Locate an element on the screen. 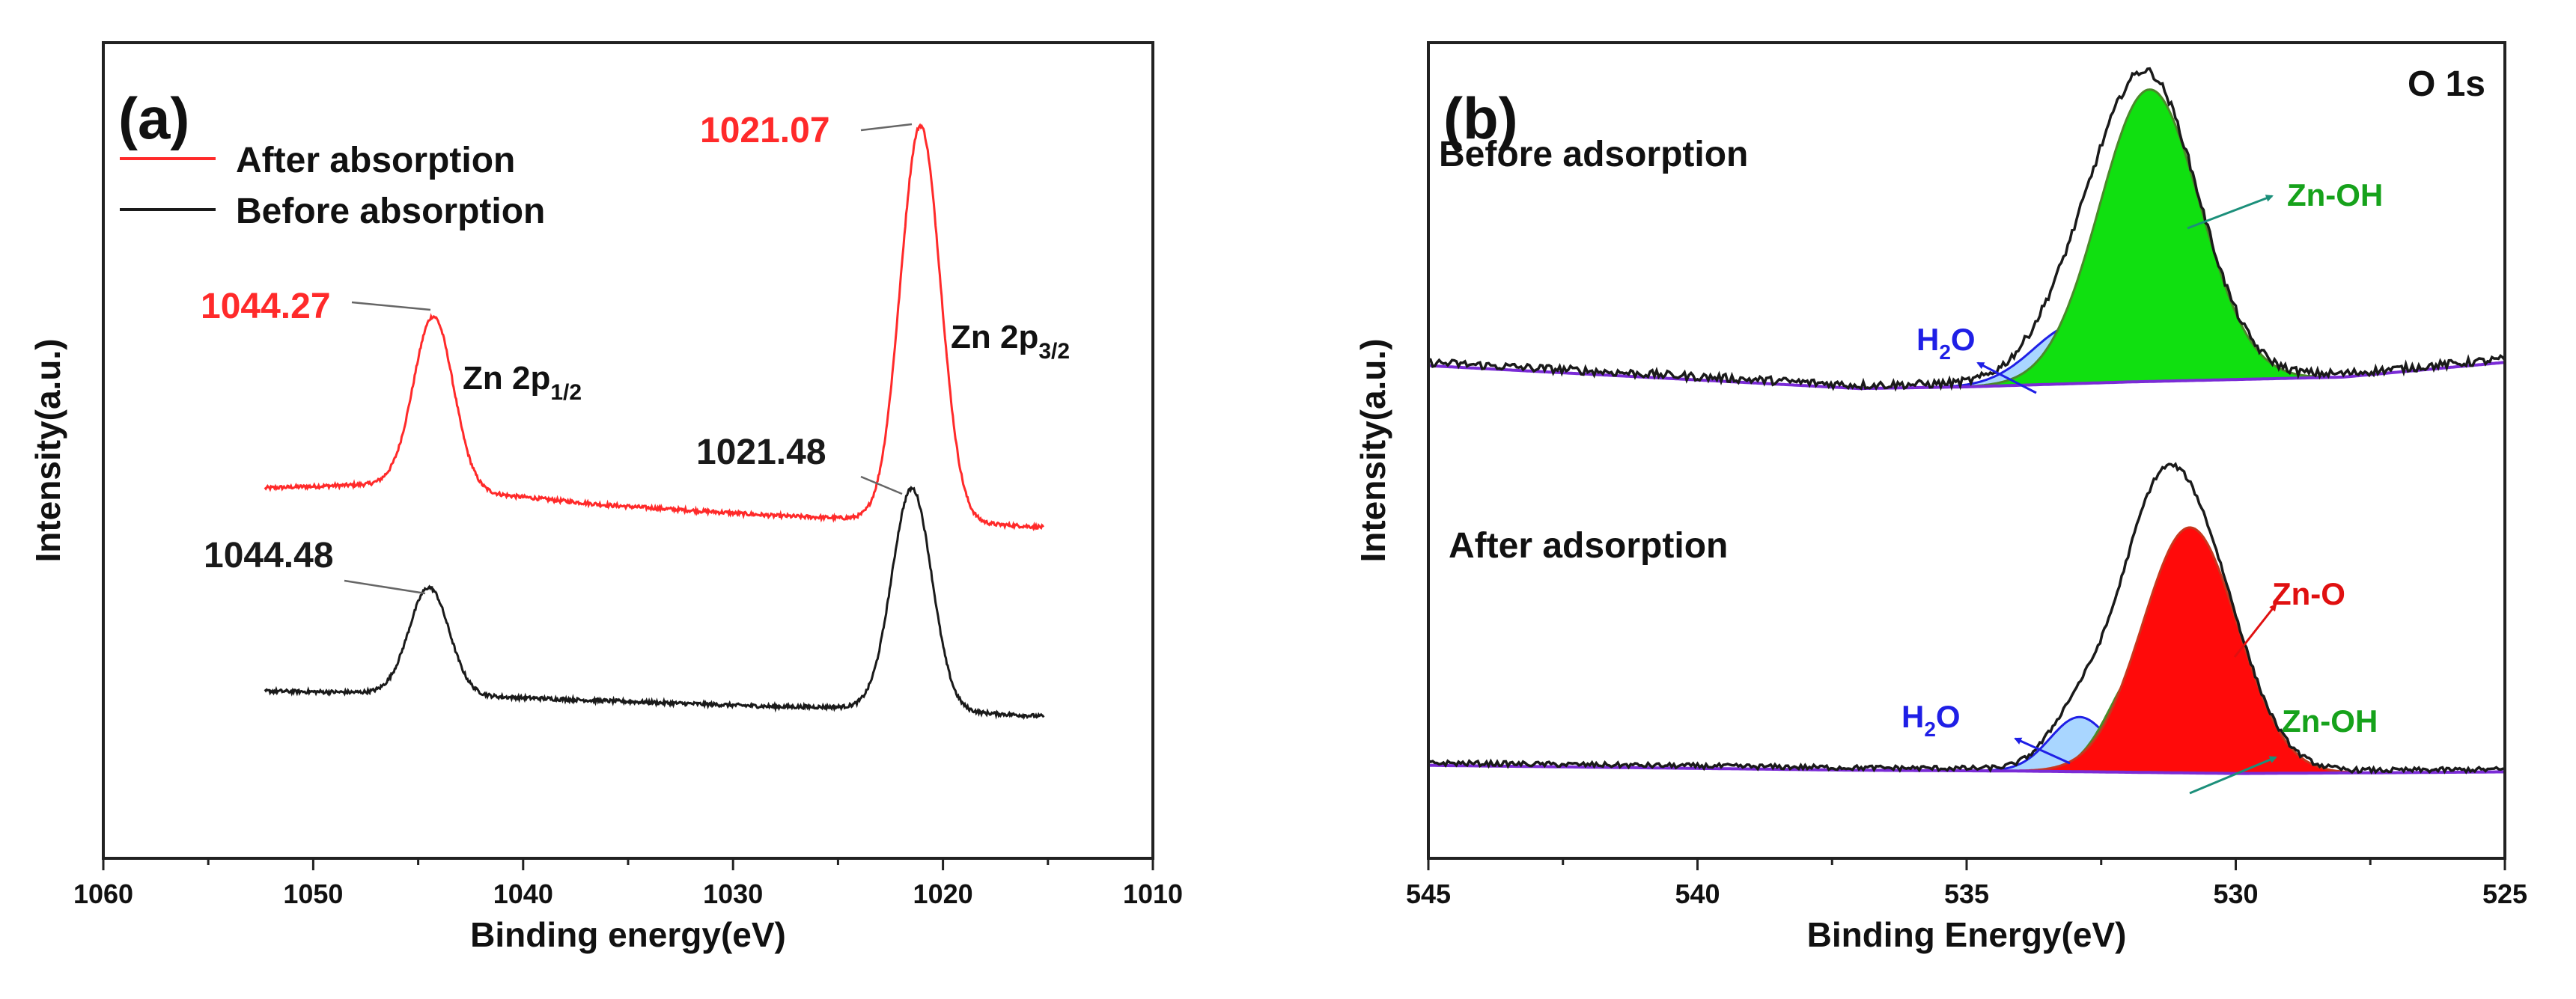 Image resolution: width=2576 pixels, height=999 pixels. panel-b-ylabel: Intensity(a.u.) is located at coordinates (1373, 450).